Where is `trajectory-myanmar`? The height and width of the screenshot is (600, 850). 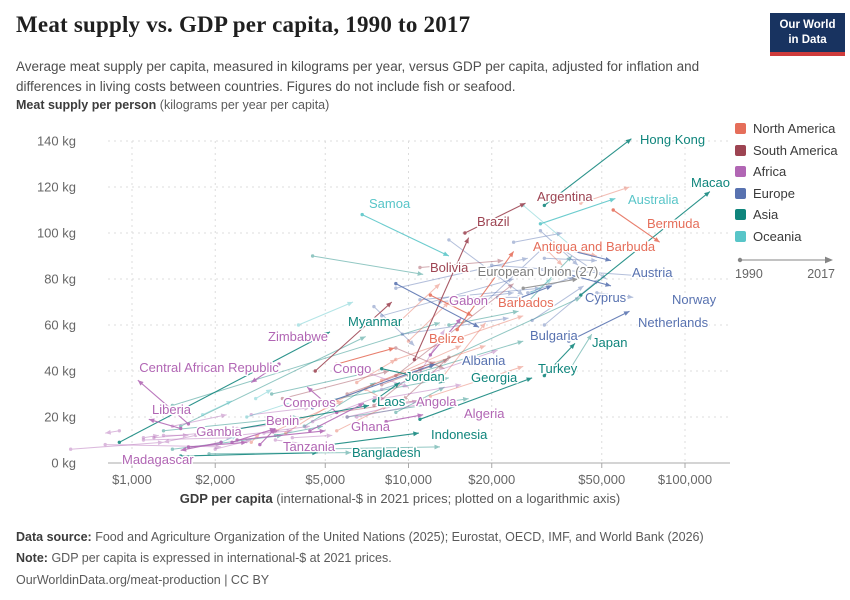 trajectory-myanmar is located at coordinates (224, 387).